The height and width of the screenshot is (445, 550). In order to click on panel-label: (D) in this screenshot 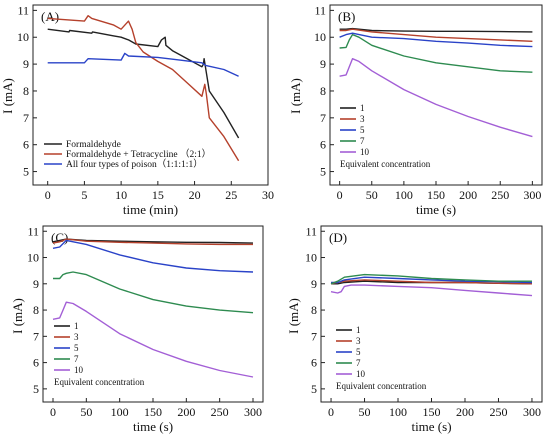, I will do `click(338, 237)`.